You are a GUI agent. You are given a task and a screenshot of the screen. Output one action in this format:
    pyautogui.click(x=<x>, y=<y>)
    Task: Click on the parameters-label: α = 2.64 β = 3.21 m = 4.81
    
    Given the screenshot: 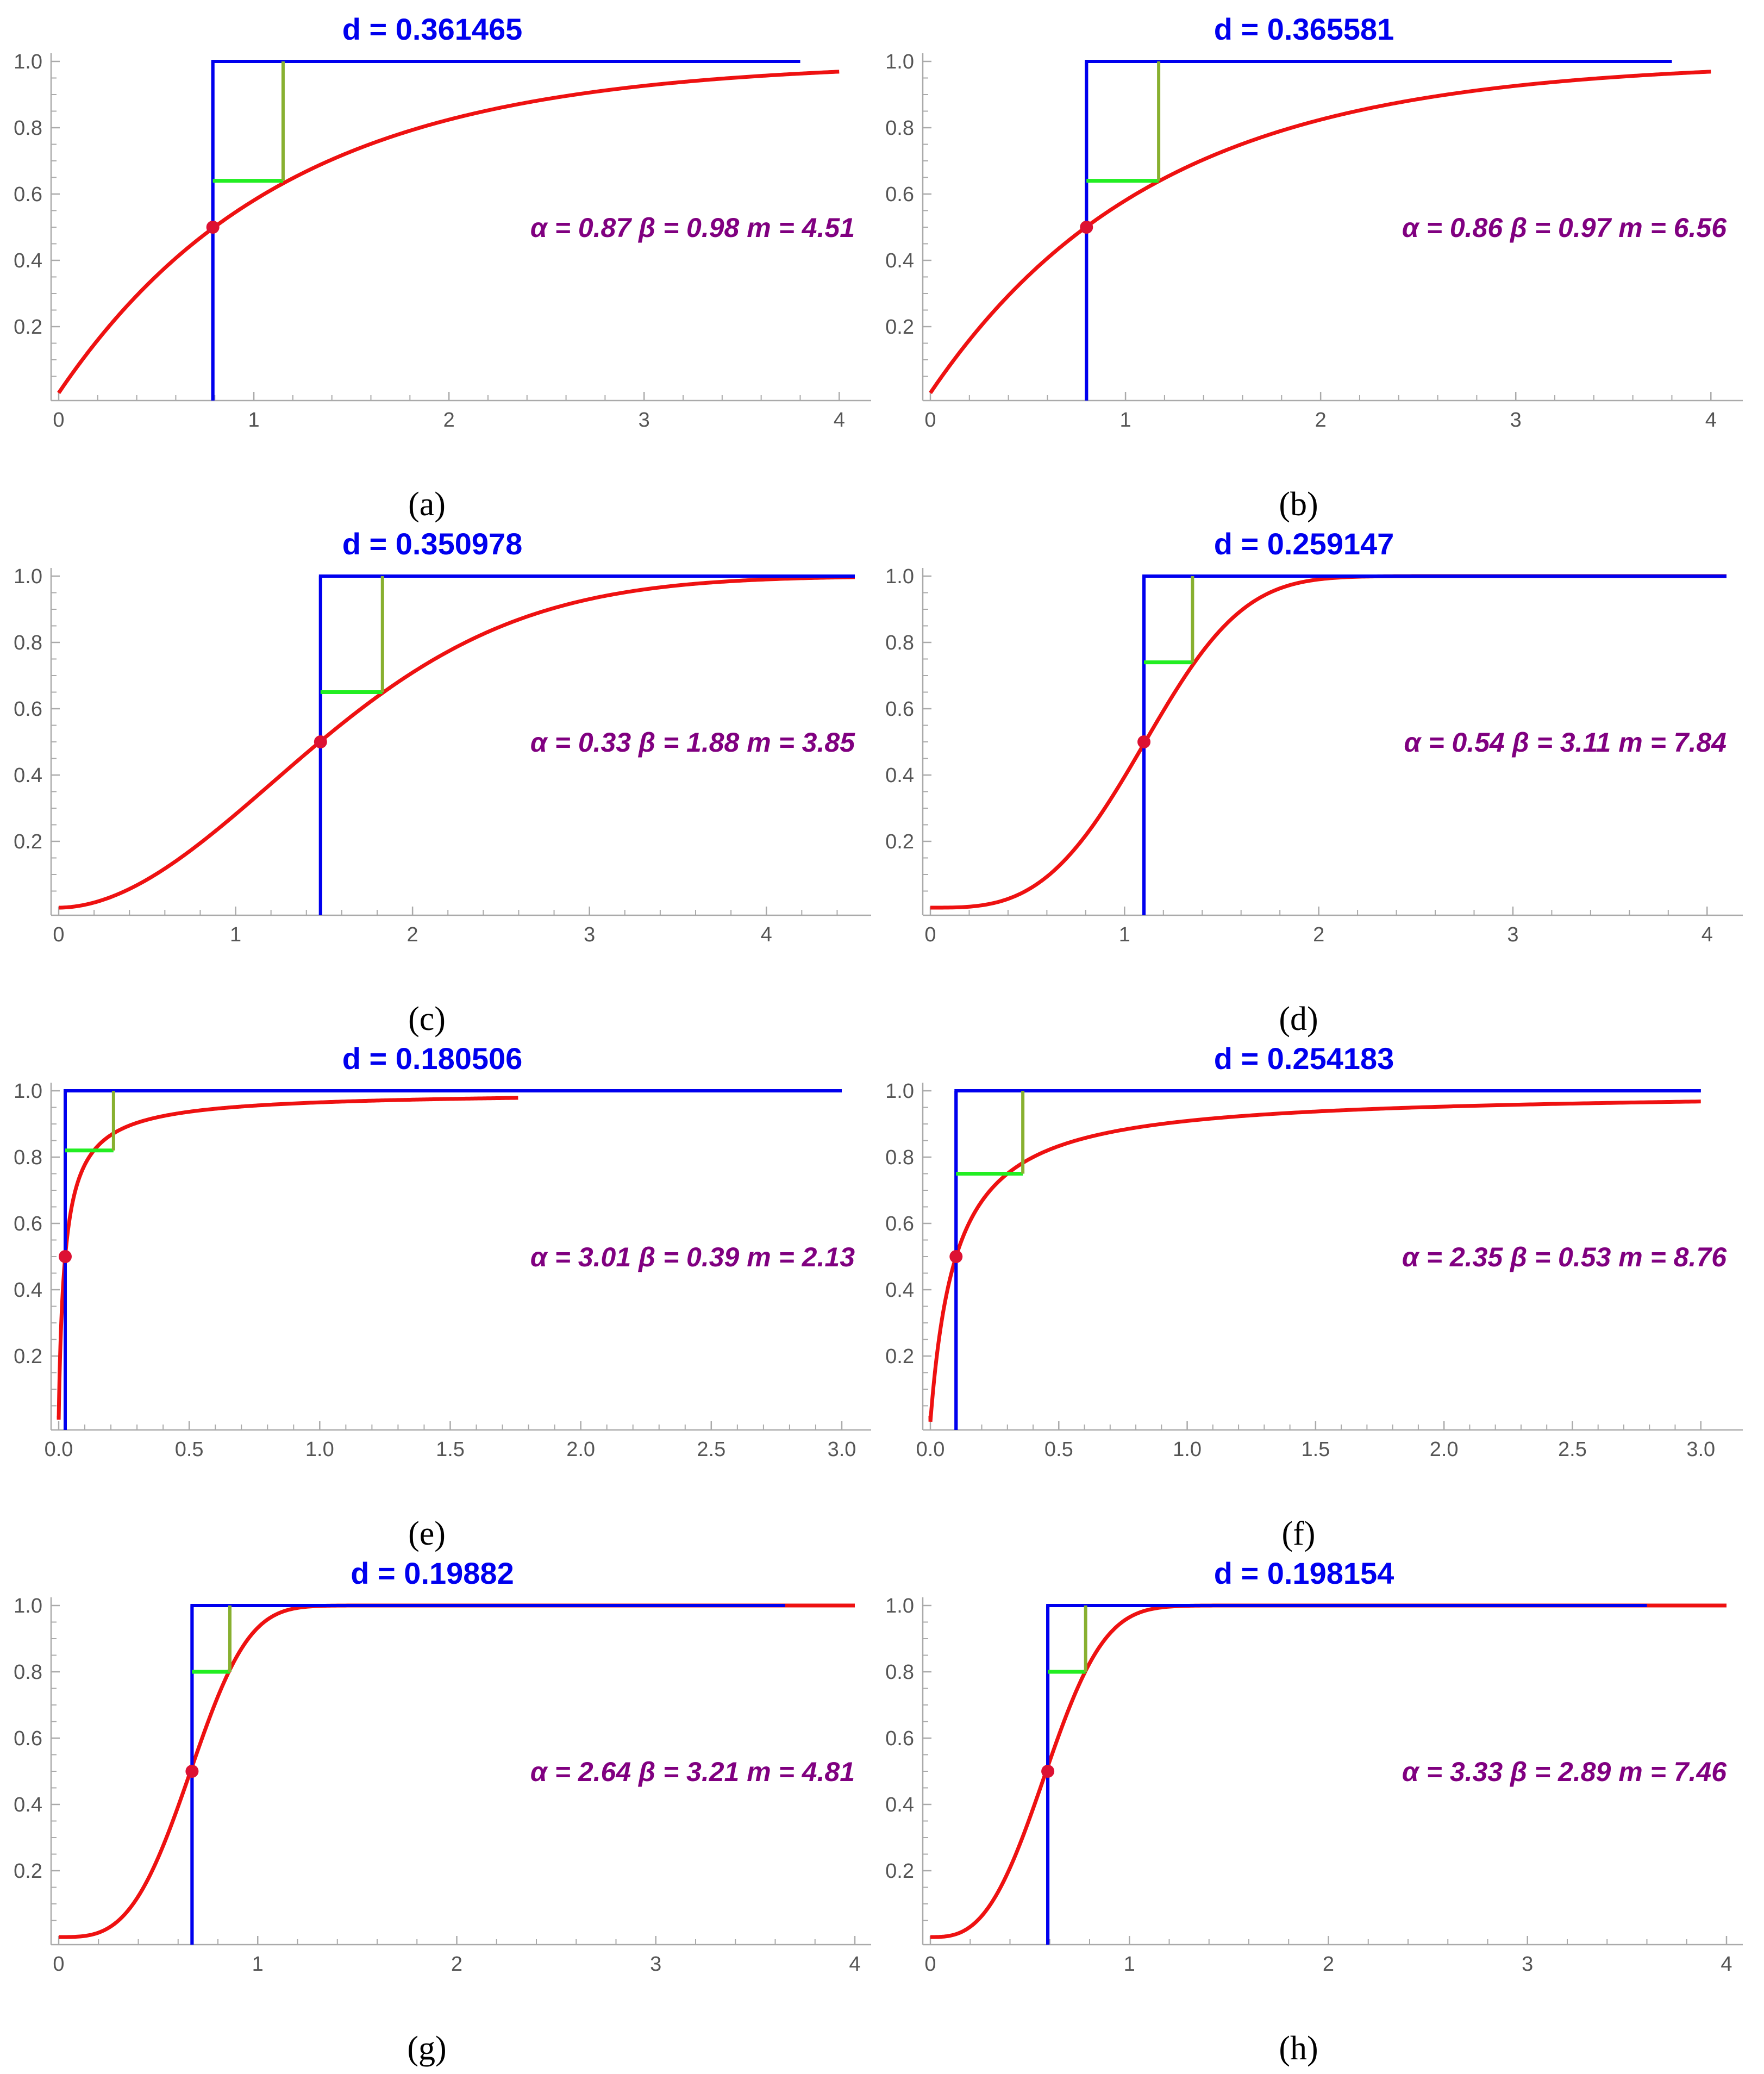 What is the action you would take?
    pyautogui.click(x=692, y=1772)
    